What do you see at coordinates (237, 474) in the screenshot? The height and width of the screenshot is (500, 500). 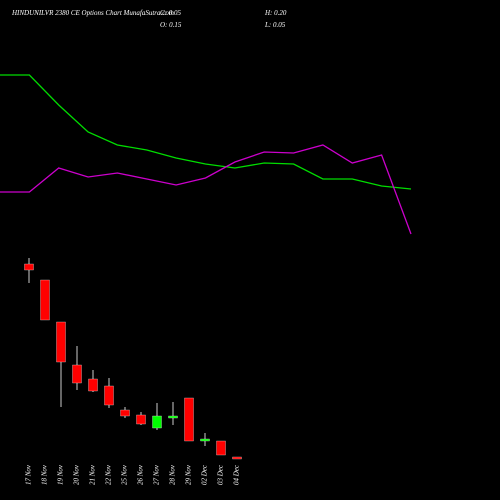 I see `x-tick-label: 04 Dec` at bounding box center [237, 474].